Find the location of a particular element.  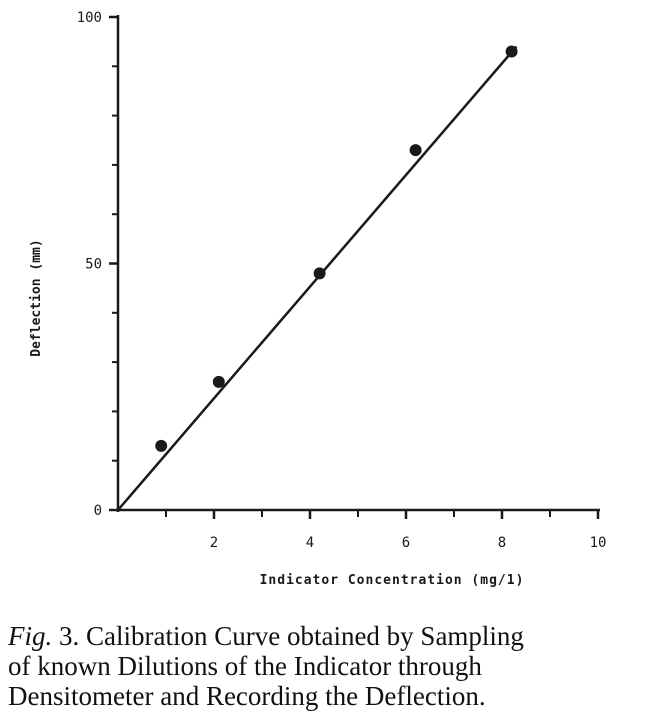

y-axis-label: Deflection (mm) is located at coordinates (36, 297).